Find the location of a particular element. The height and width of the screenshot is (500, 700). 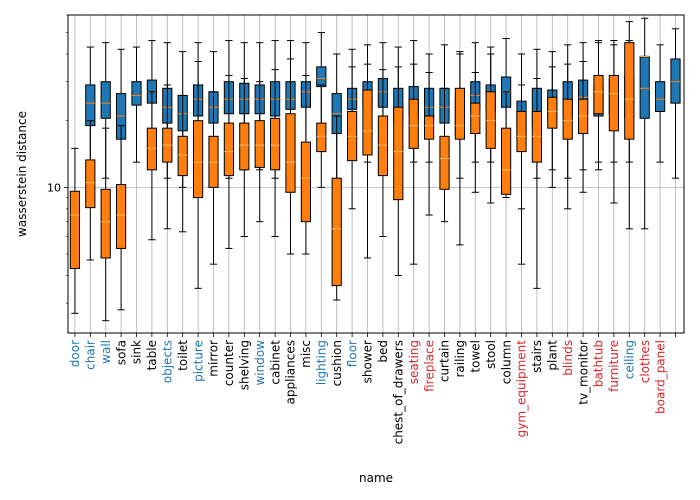

x-tick-label: board_panel is located at coordinates (660, 377).